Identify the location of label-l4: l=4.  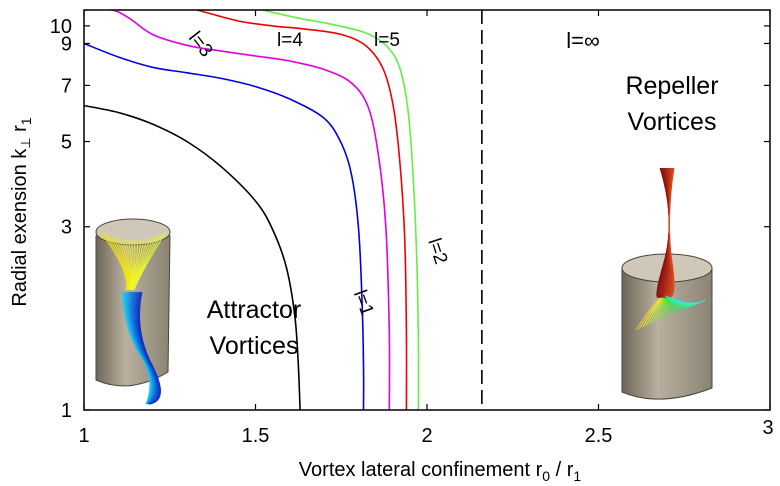
(290, 40).